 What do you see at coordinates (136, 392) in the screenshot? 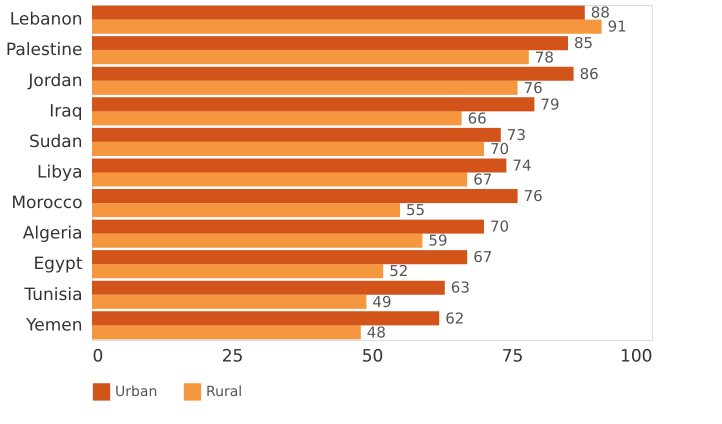
I see `legend-label: Urban` at bounding box center [136, 392].